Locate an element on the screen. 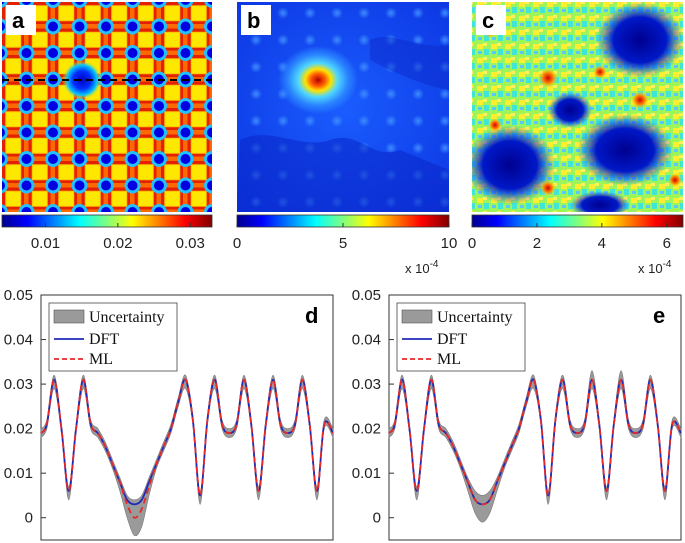 Image resolution: width=685 pixels, height=543 pixels. panel-b-heatmap: b is located at coordinates (343, 107).